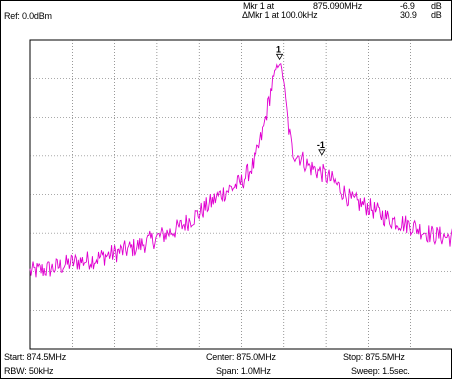 This screenshot has width=452, height=380. I want to click on rbw-label: RBW: 50kHz, so click(29, 371).